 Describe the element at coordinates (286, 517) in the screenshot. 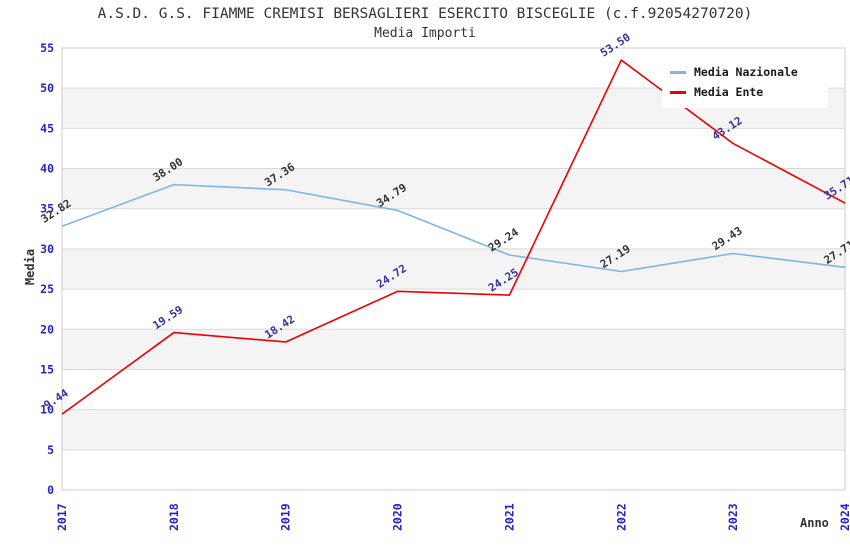

I see `x-tick-label: 2019` at that location.